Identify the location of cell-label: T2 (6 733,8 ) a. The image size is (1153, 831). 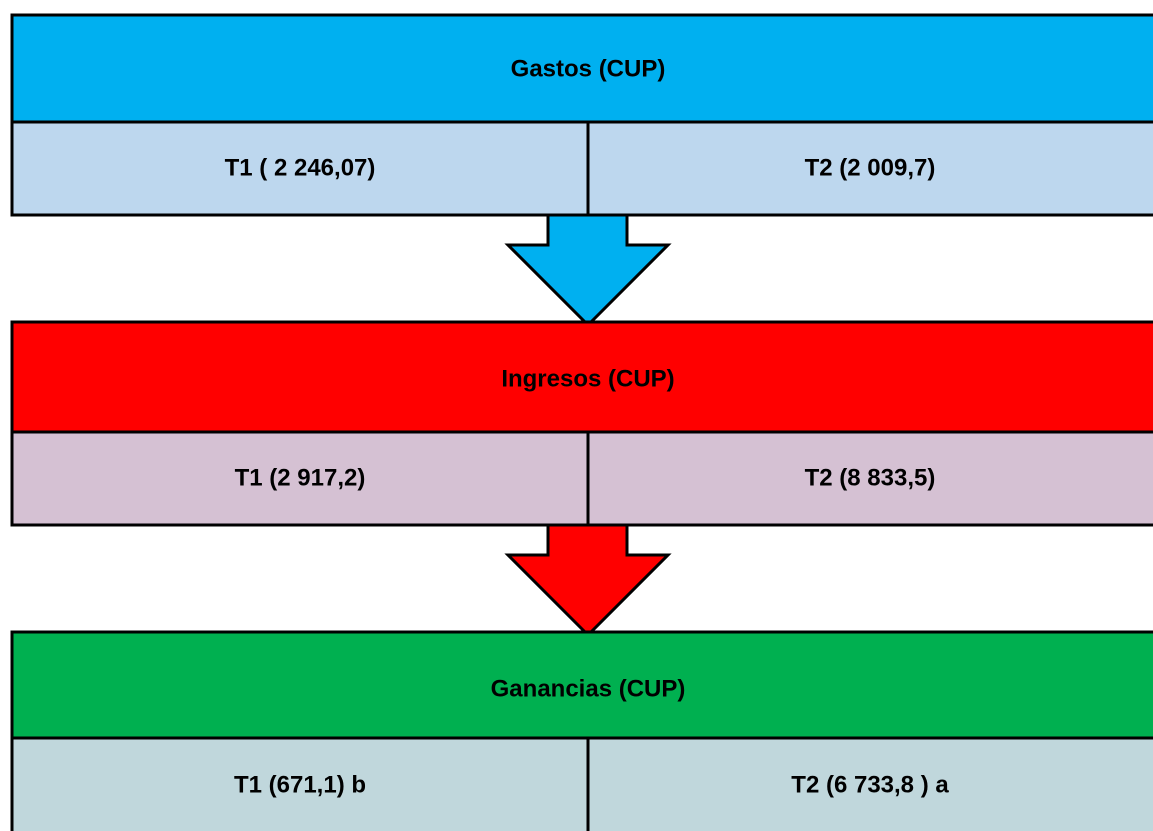
(870, 784).